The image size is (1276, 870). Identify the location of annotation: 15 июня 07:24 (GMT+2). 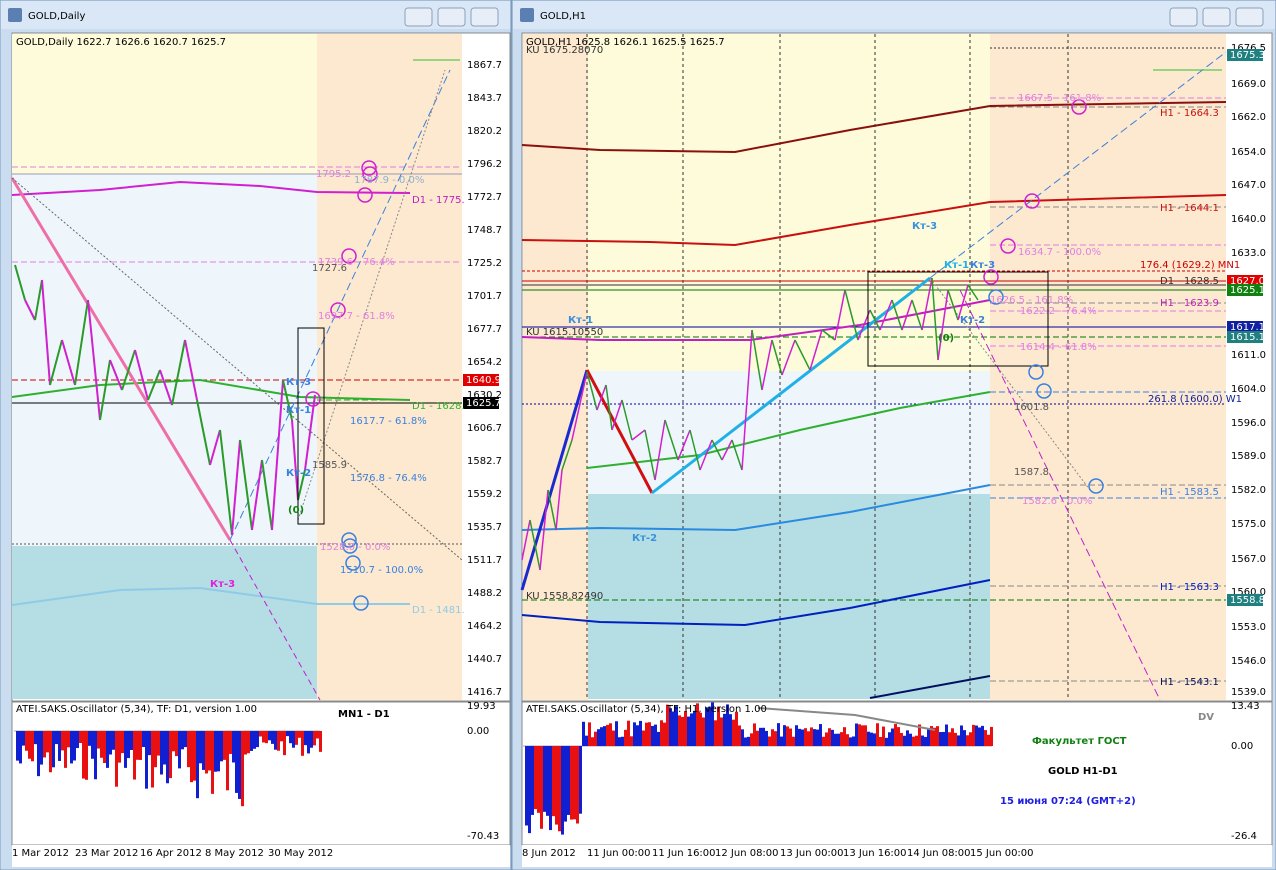
(1068, 801).